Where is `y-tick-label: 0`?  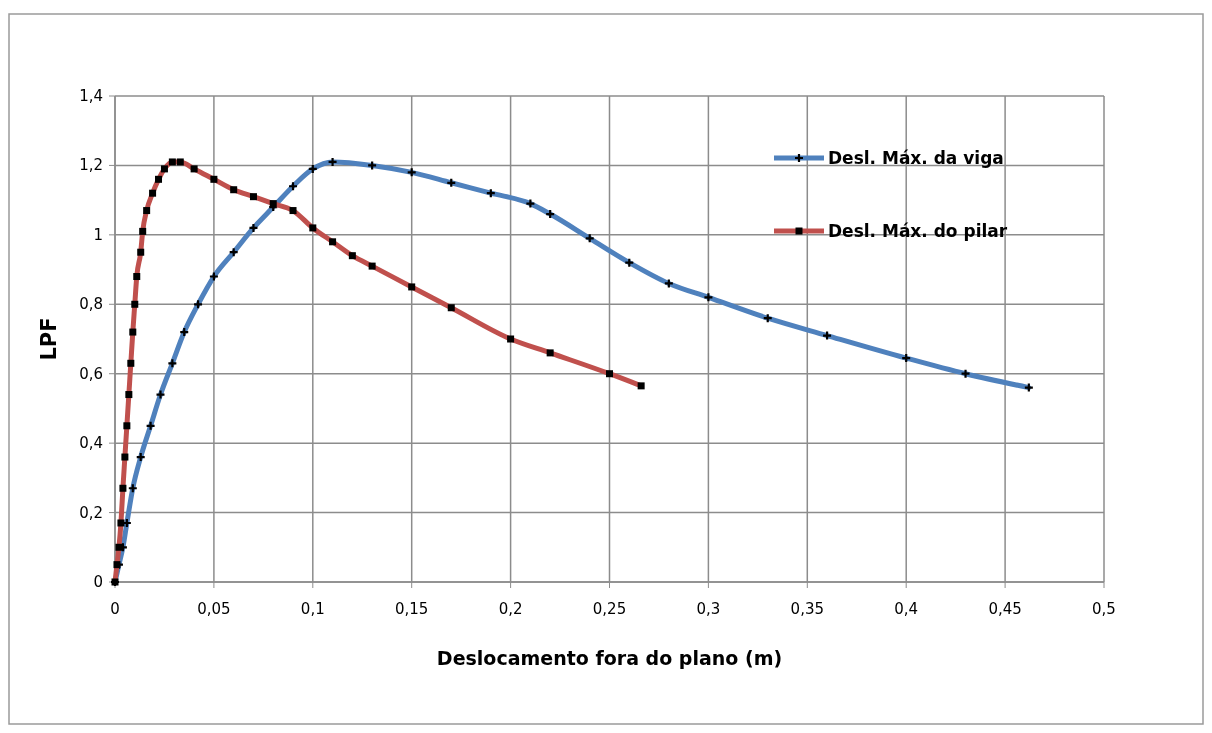 y-tick-label: 0 is located at coordinates (98, 582).